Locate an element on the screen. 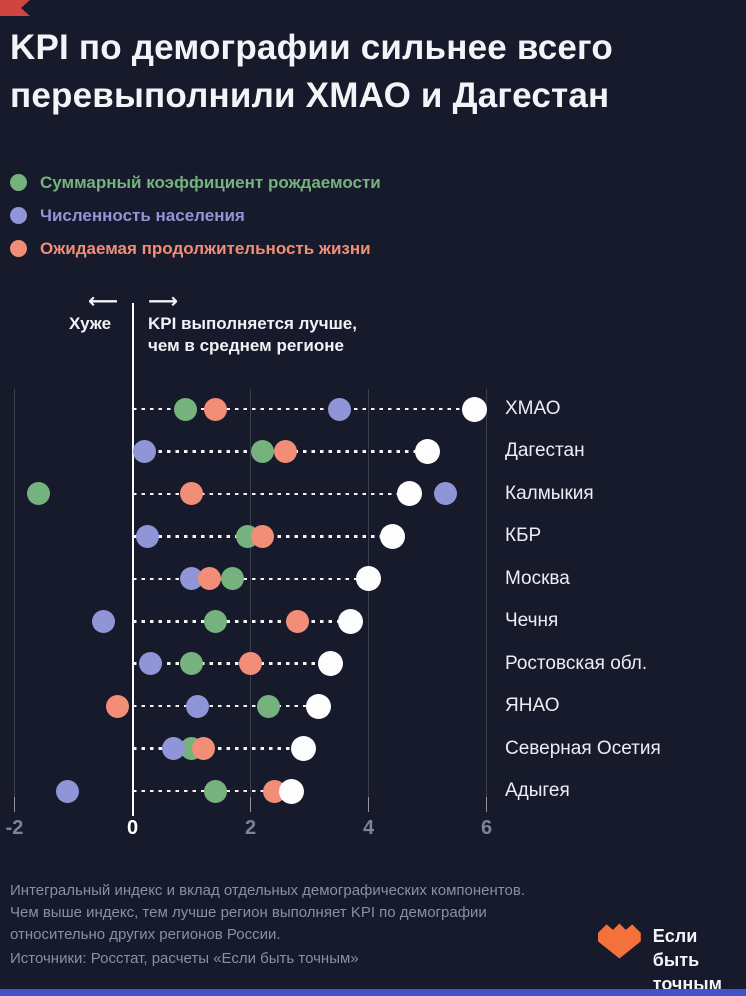 The width and height of the screenshot is (746, 996). title-line-1: KPI по демографии сильнее всего is located at coordinates (311, 47).